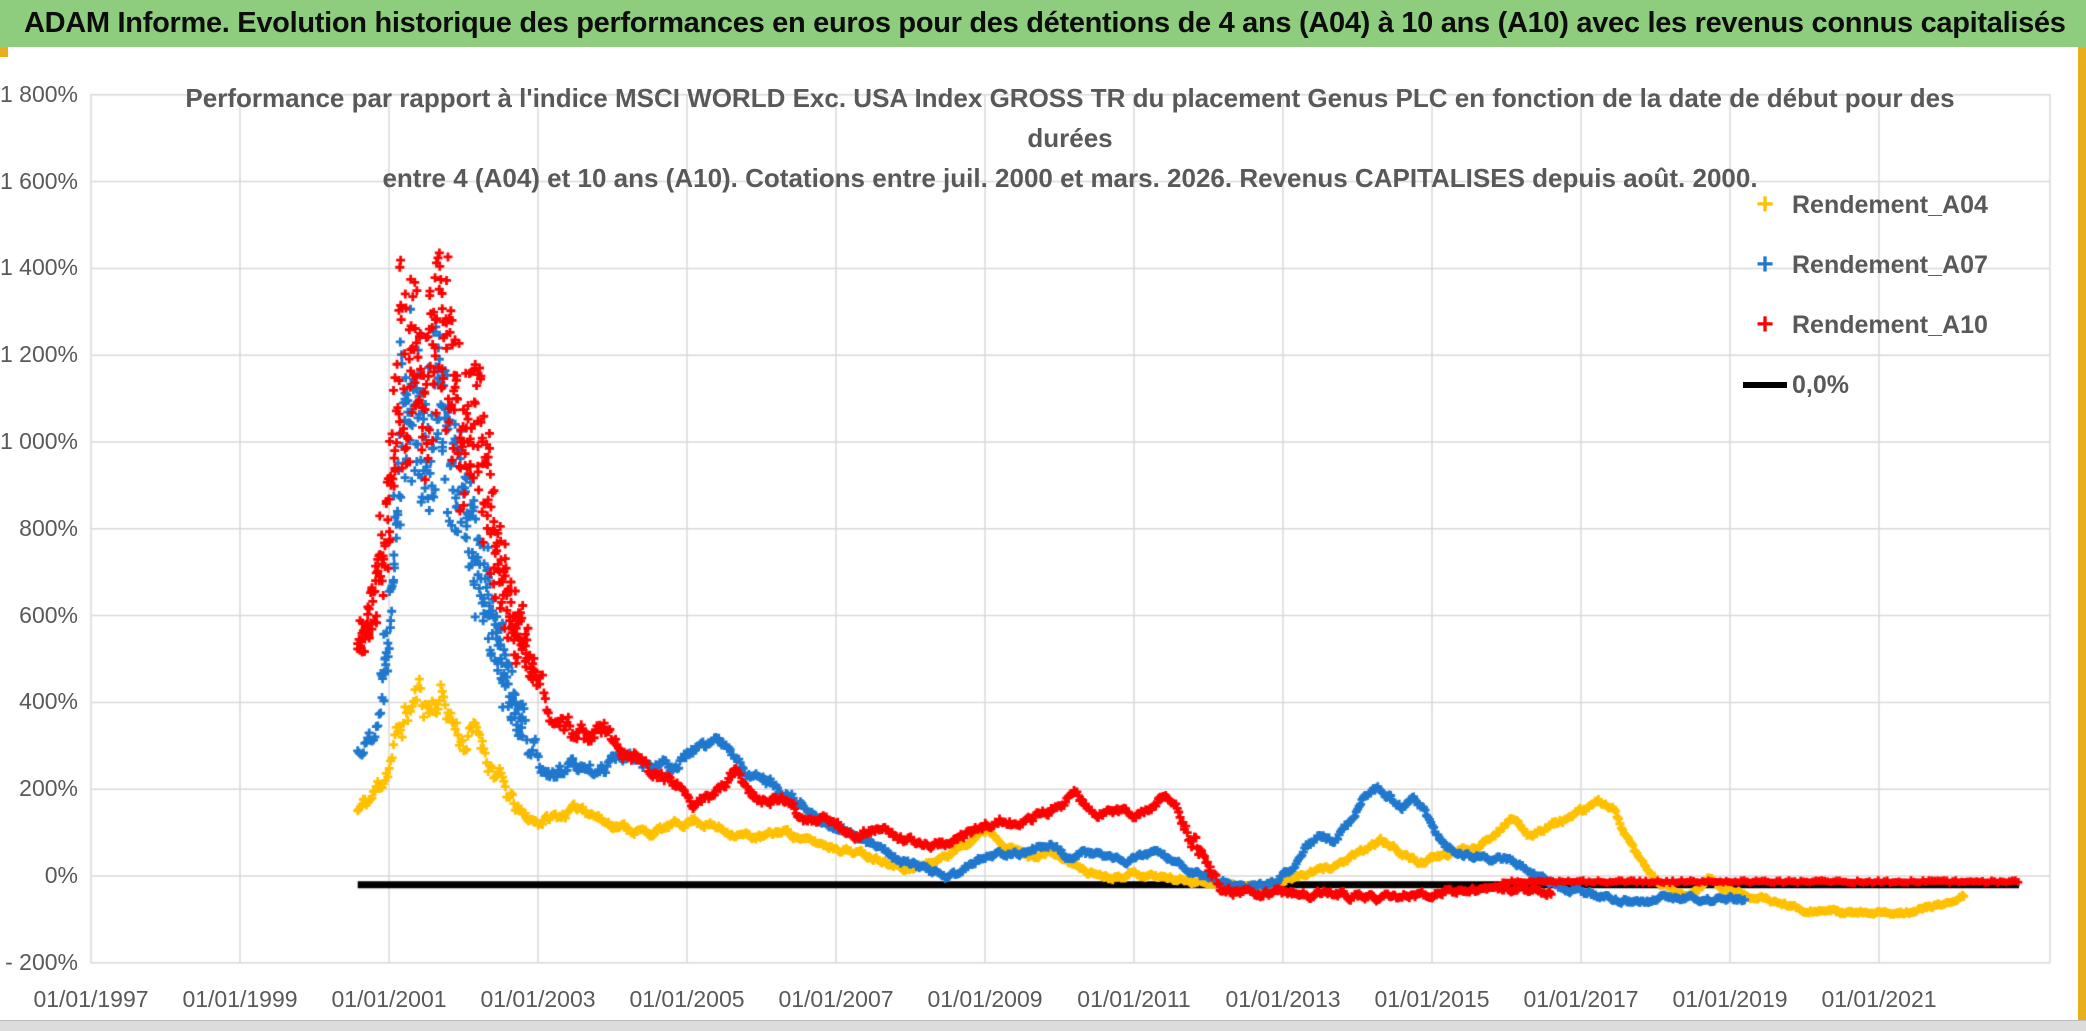  I want to click on y-axis-label: 1 000%, so click(39, 441).